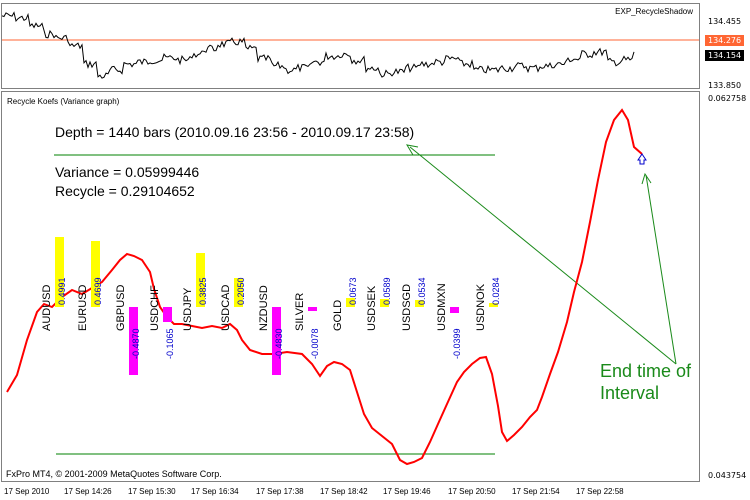  Describe the element at coordinates (338, 315) in the screenshot. I see `symbol-label-gold: GOLD` at that location.